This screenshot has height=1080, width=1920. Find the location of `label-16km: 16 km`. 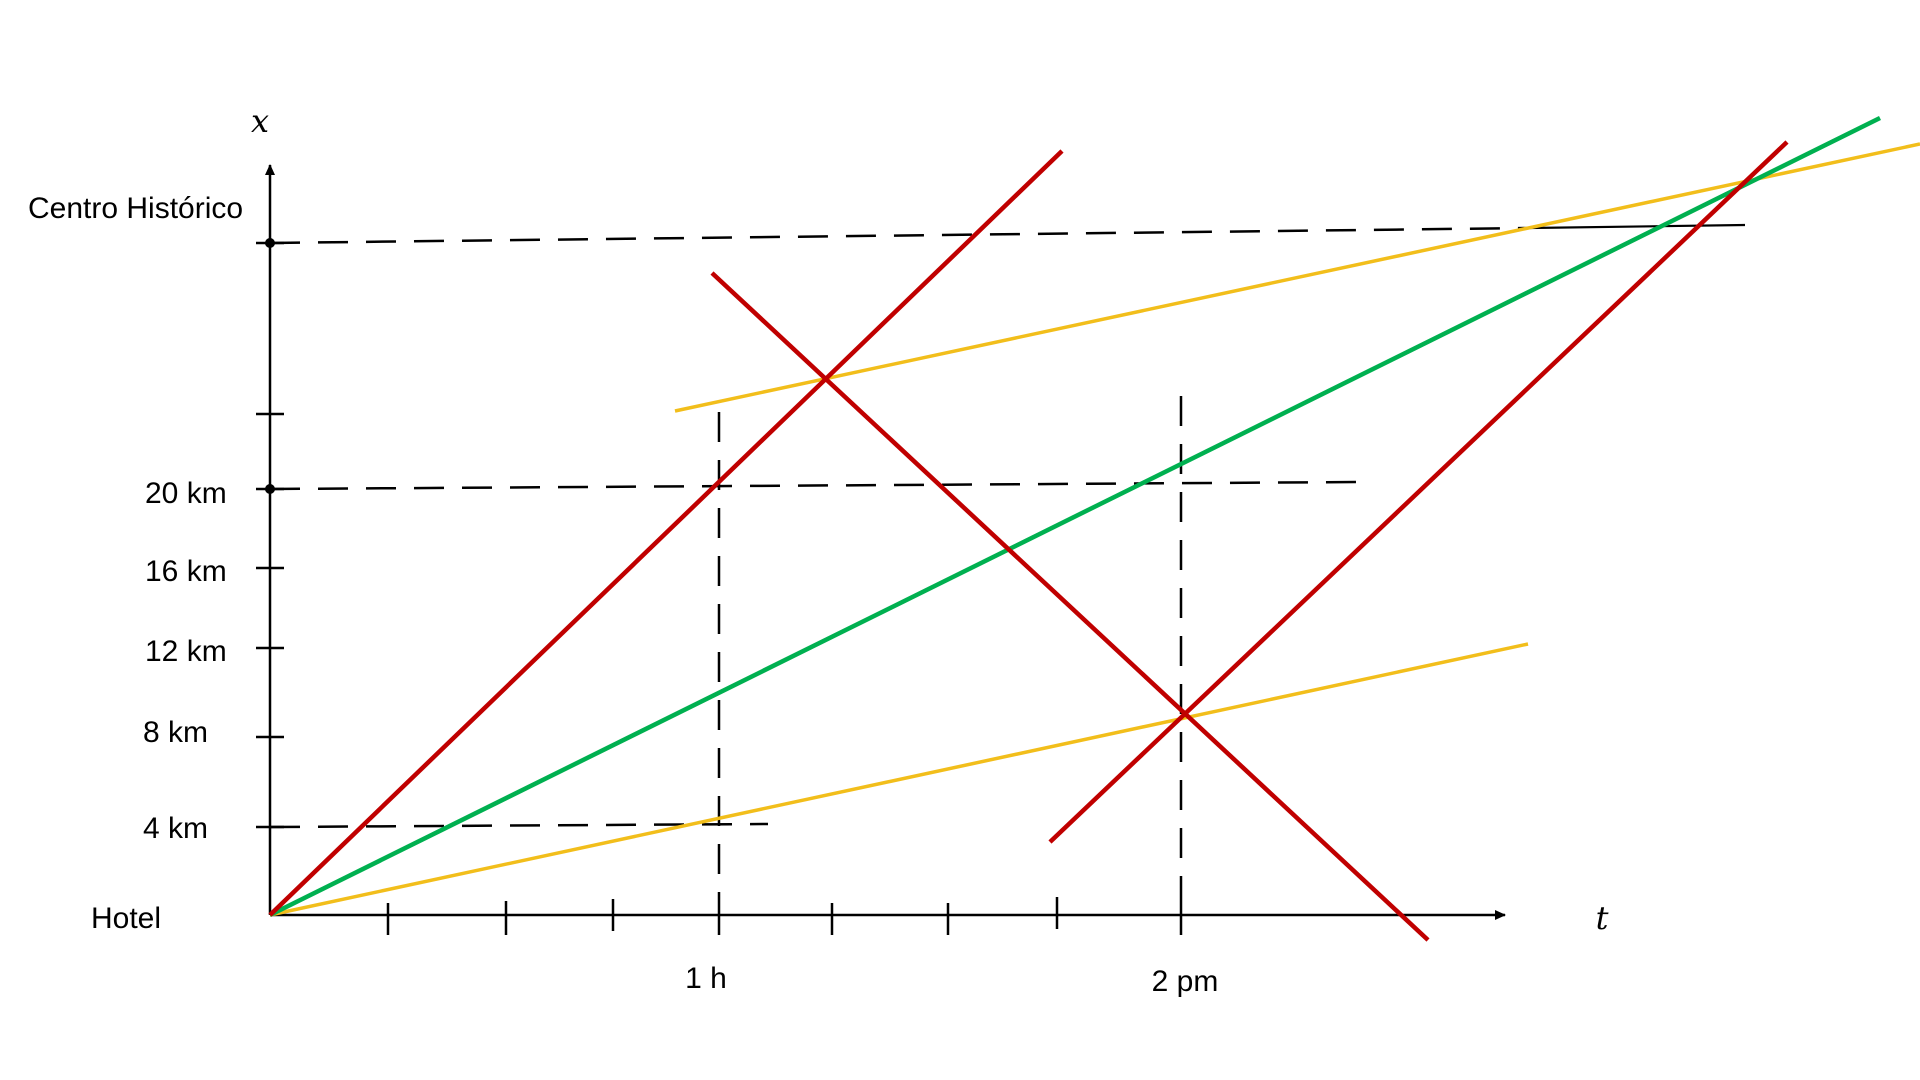

label-16km: 16 km is located at coordinates (186, 571).